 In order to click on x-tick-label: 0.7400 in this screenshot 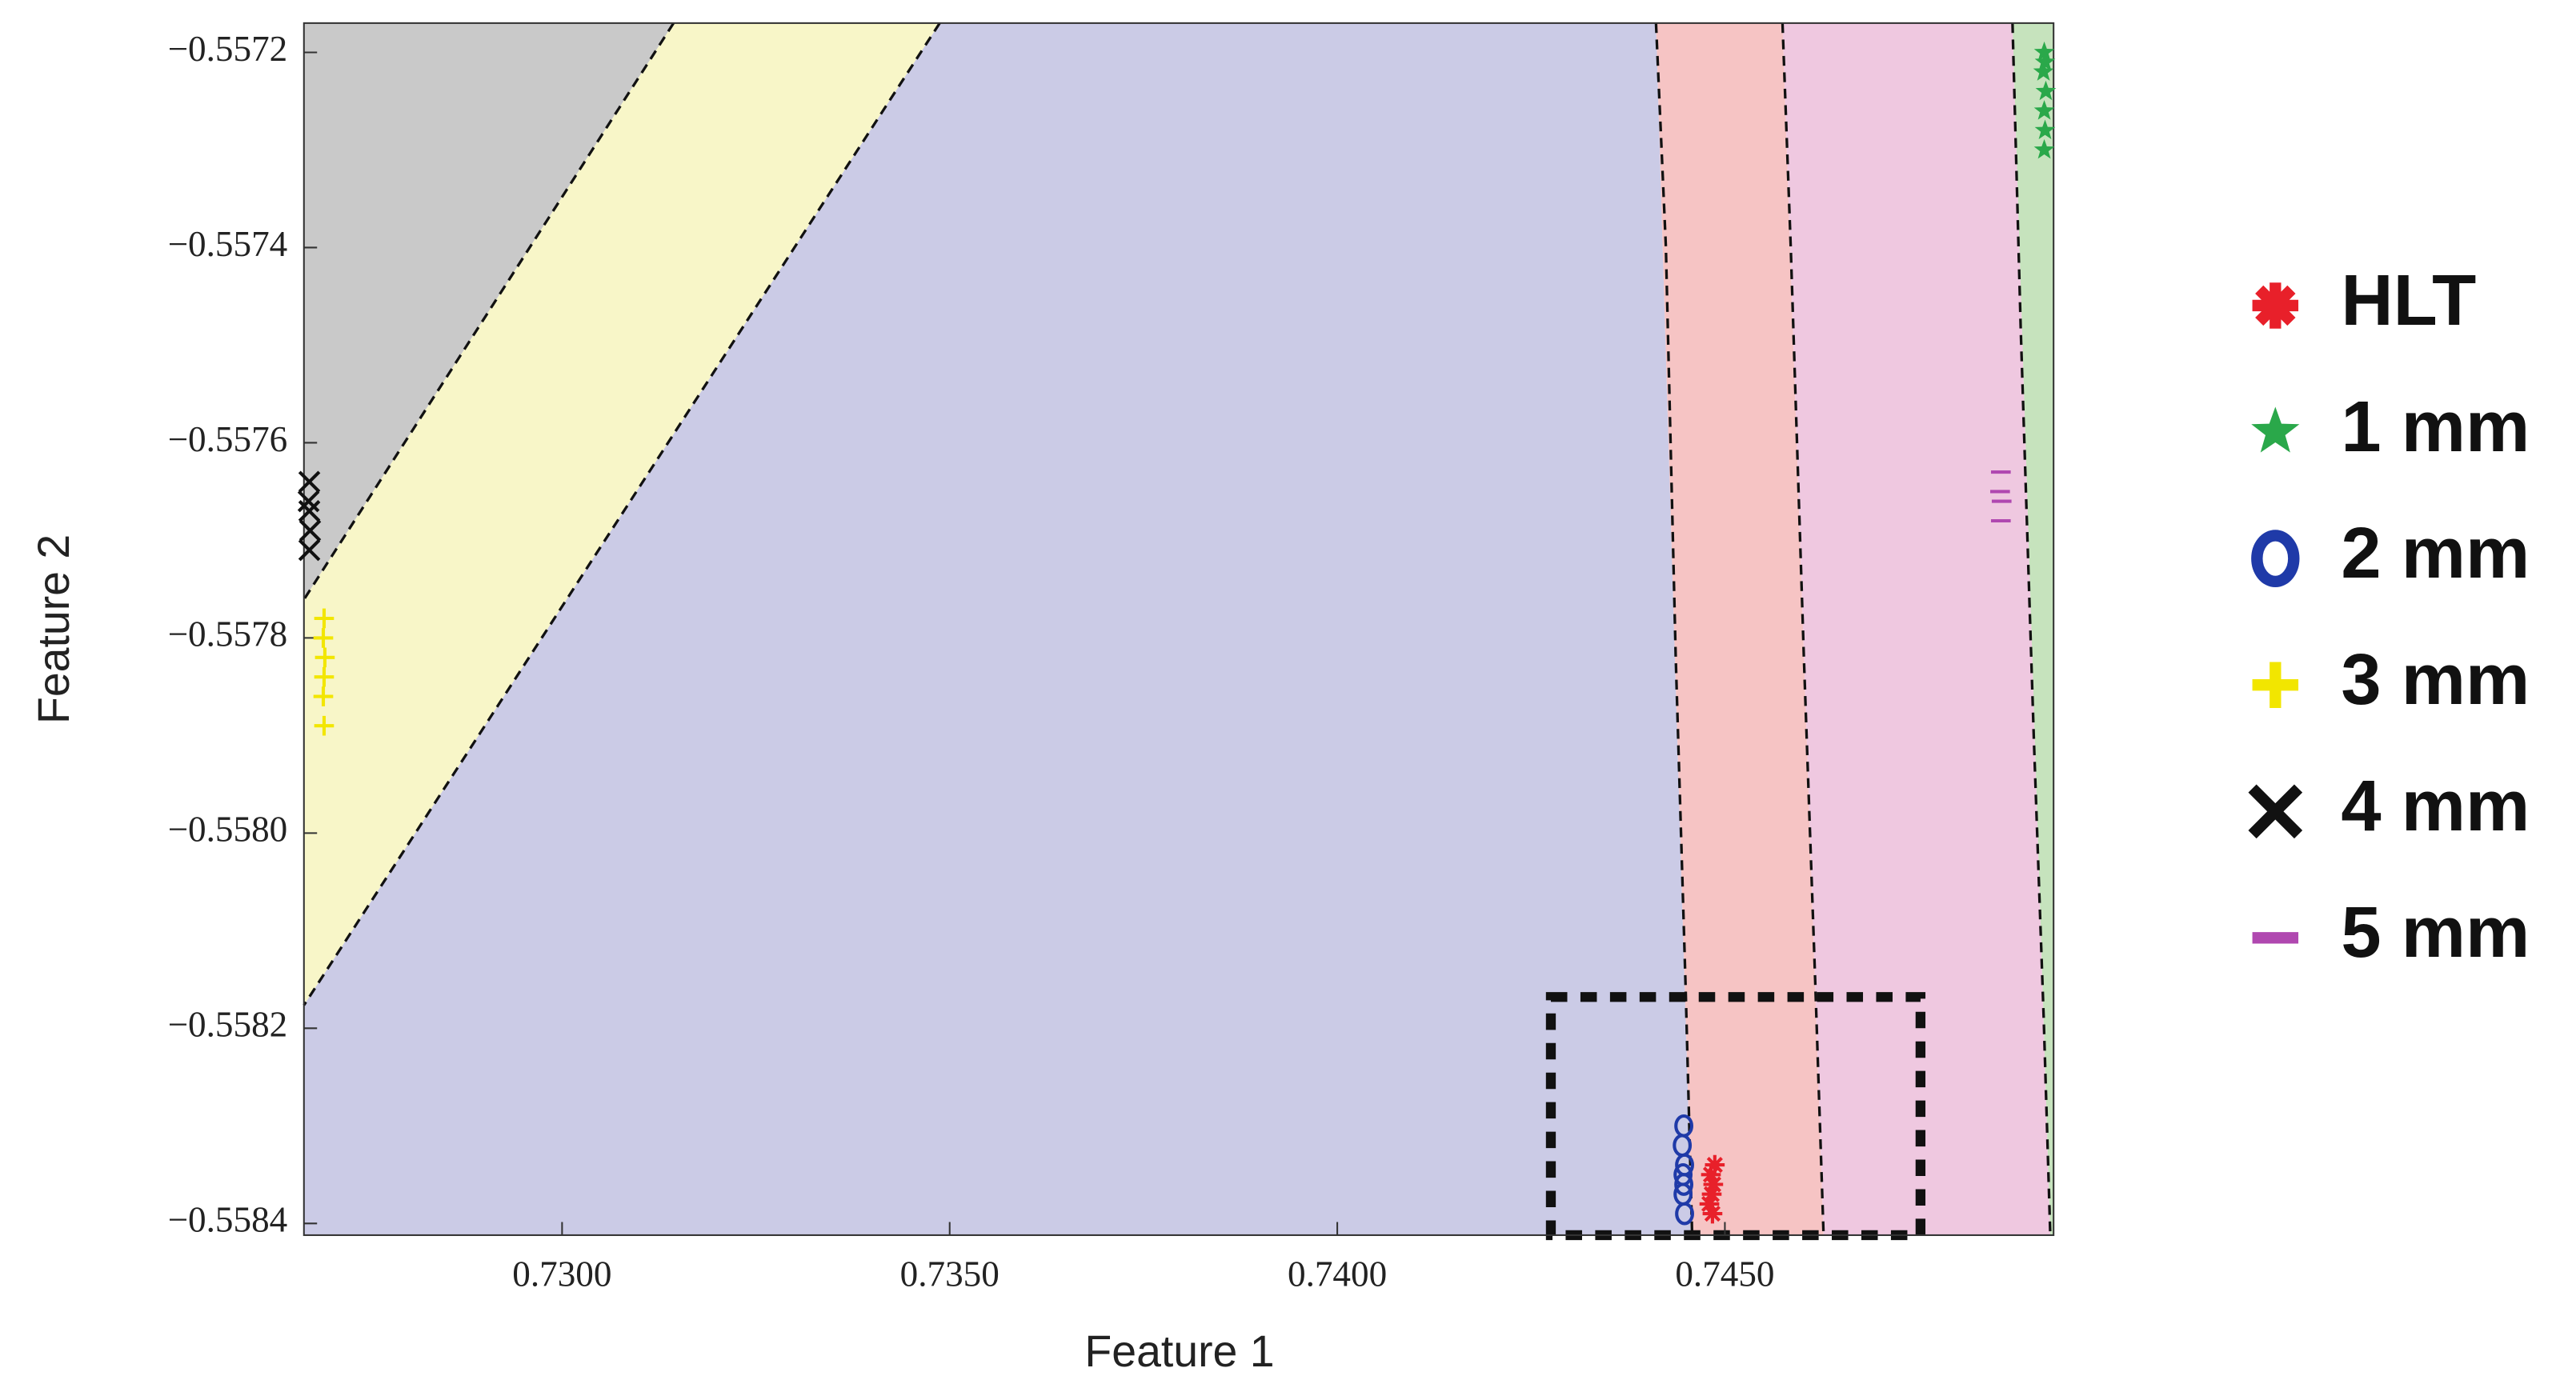, I will do `click(1337, 1274)`.